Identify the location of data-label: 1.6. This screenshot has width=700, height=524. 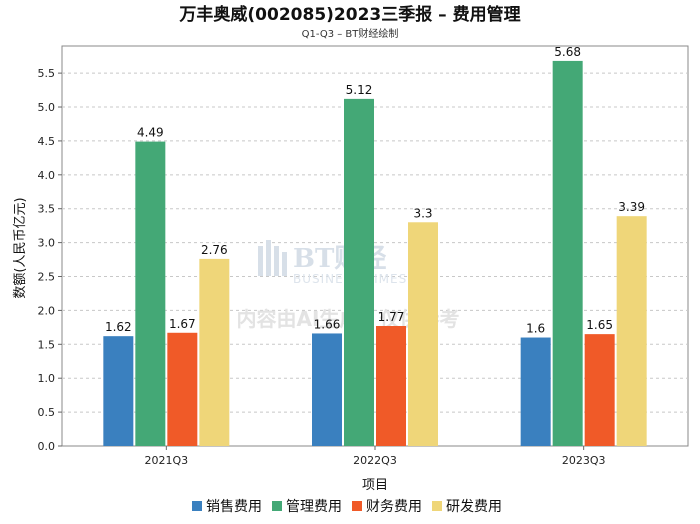
(535, 329).